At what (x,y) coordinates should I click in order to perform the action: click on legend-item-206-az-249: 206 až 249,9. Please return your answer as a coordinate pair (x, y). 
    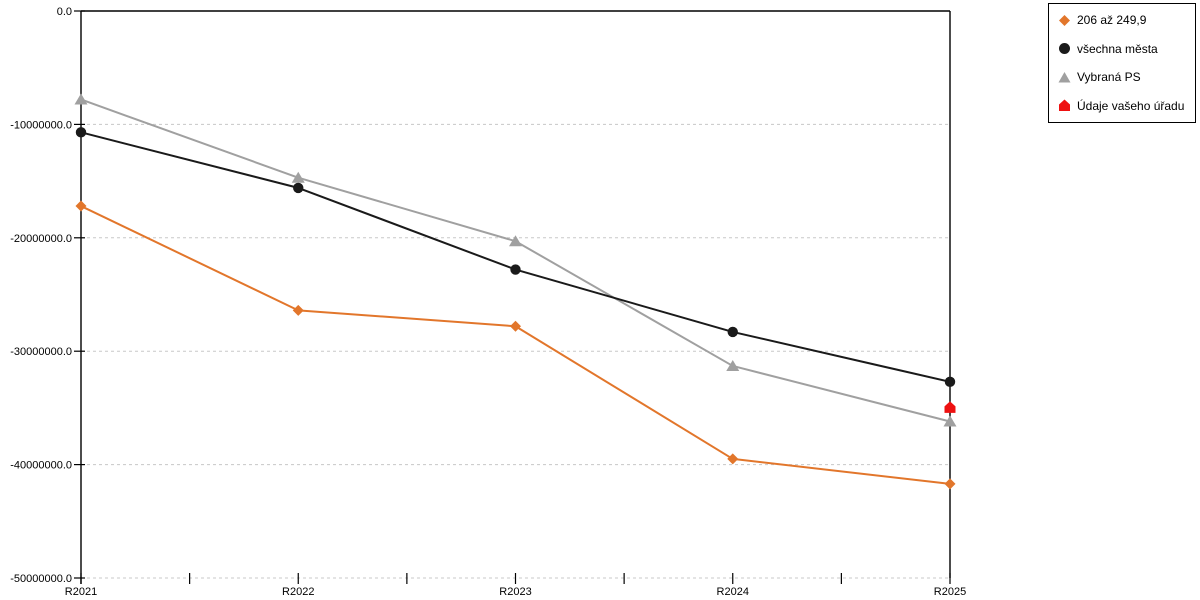
    Looking at the image, I should click on (1124, 20).